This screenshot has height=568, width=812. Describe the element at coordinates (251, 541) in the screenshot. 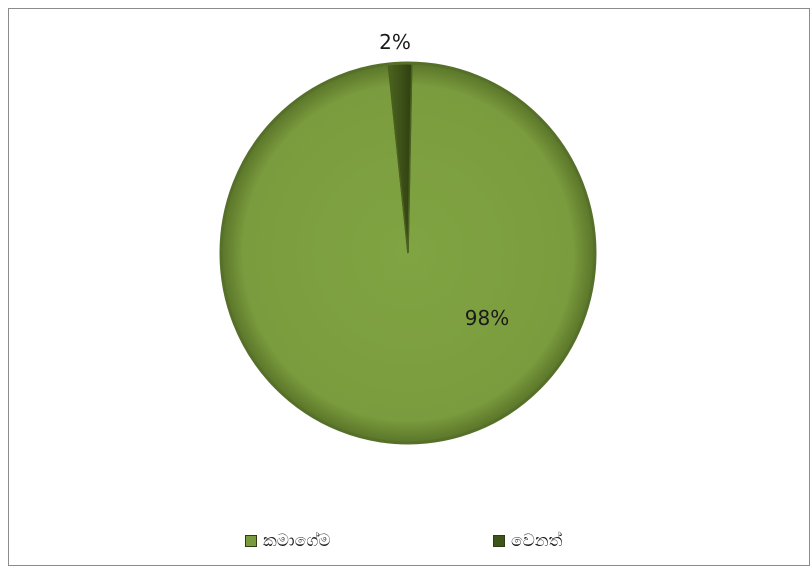

I see `legend-swatch-kamagema` at that location.